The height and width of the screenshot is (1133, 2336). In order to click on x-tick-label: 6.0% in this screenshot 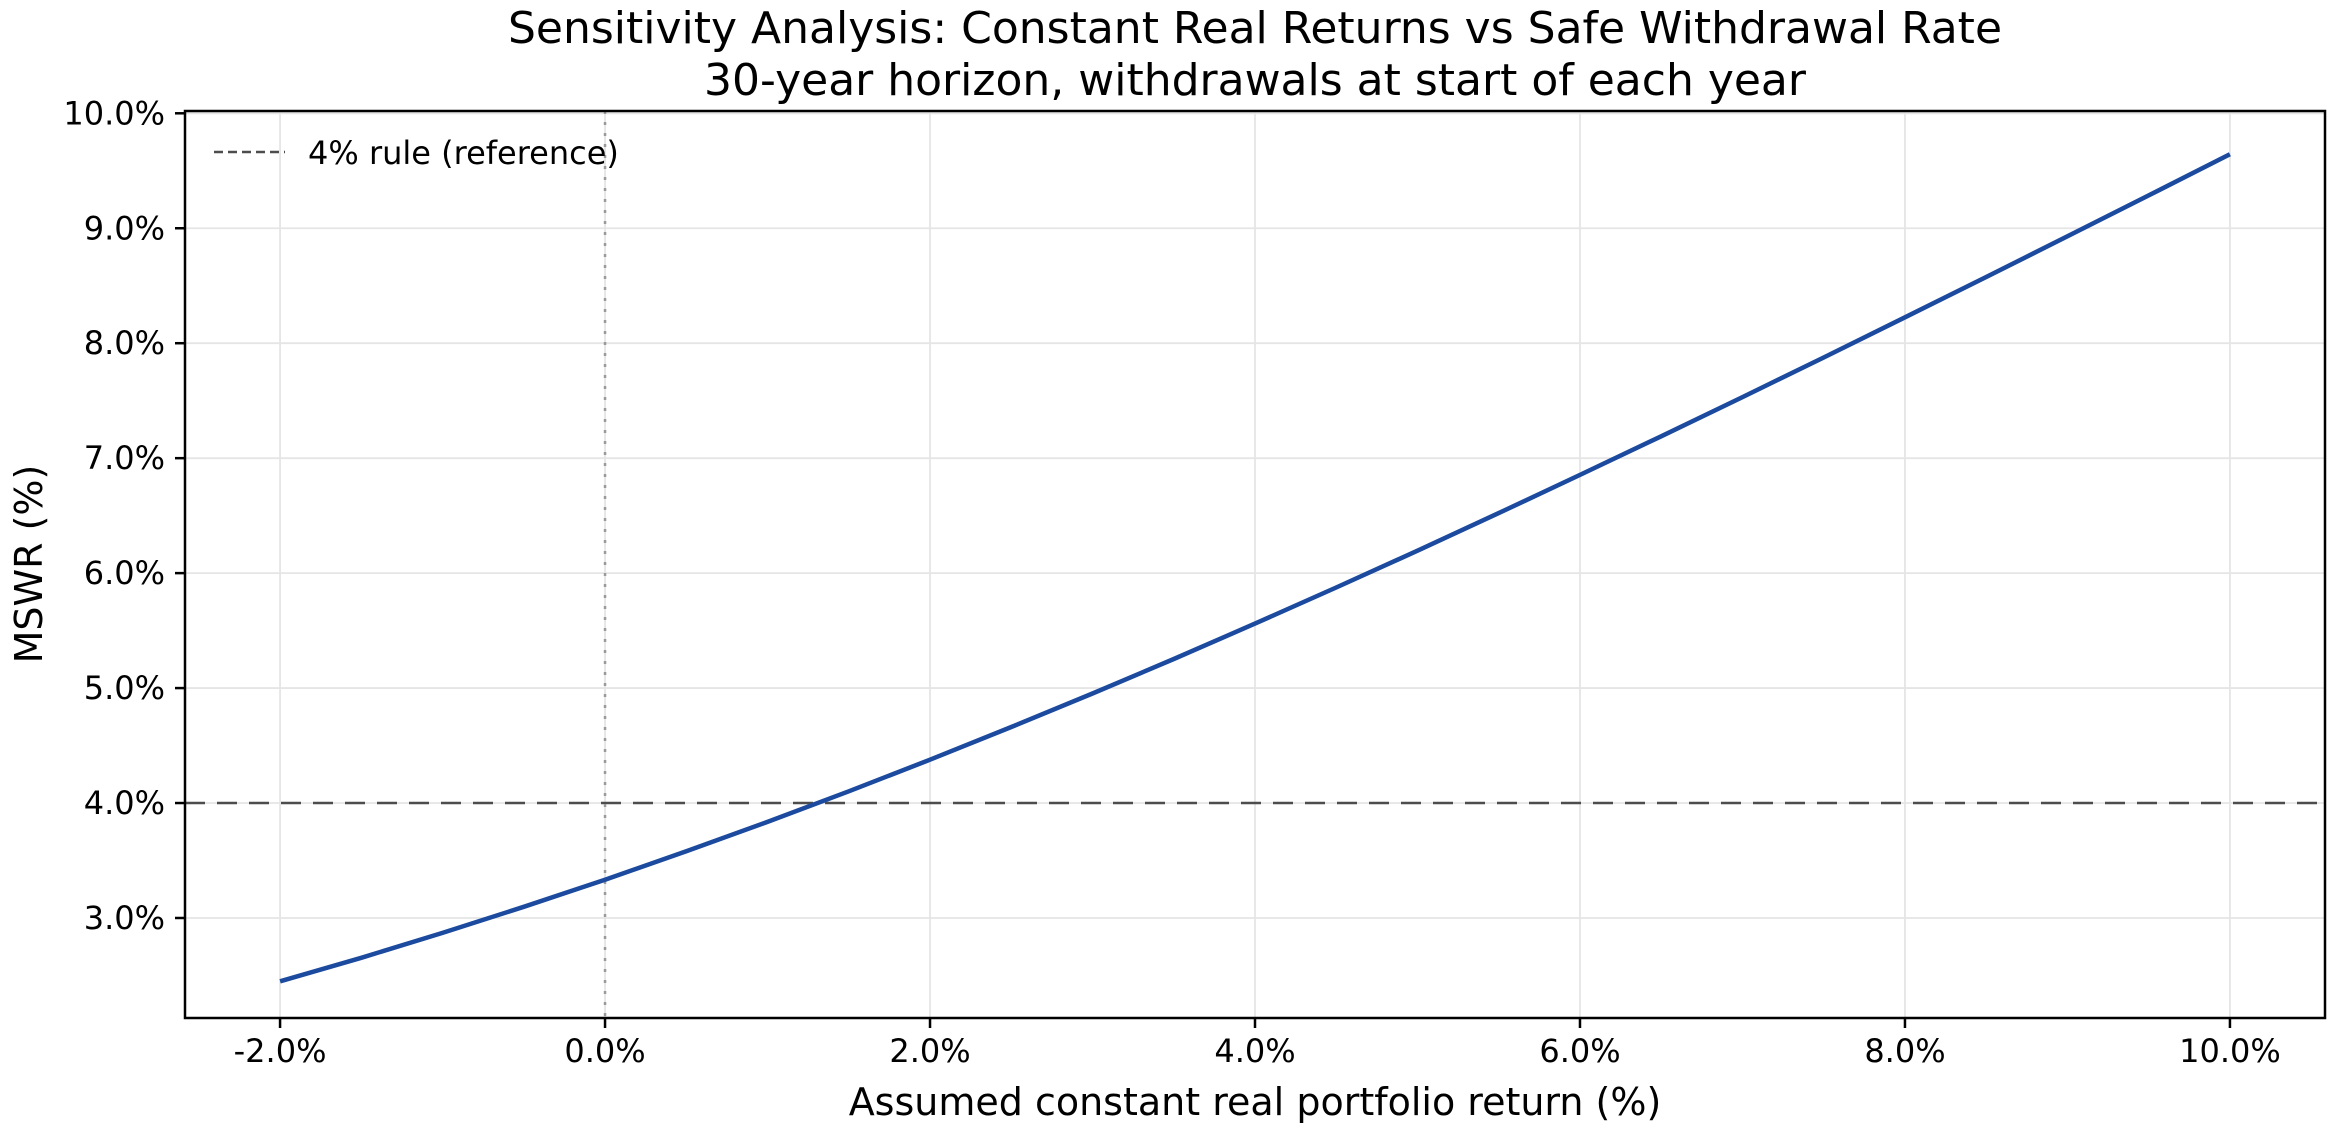, I will do `click(1579, 1051)`.